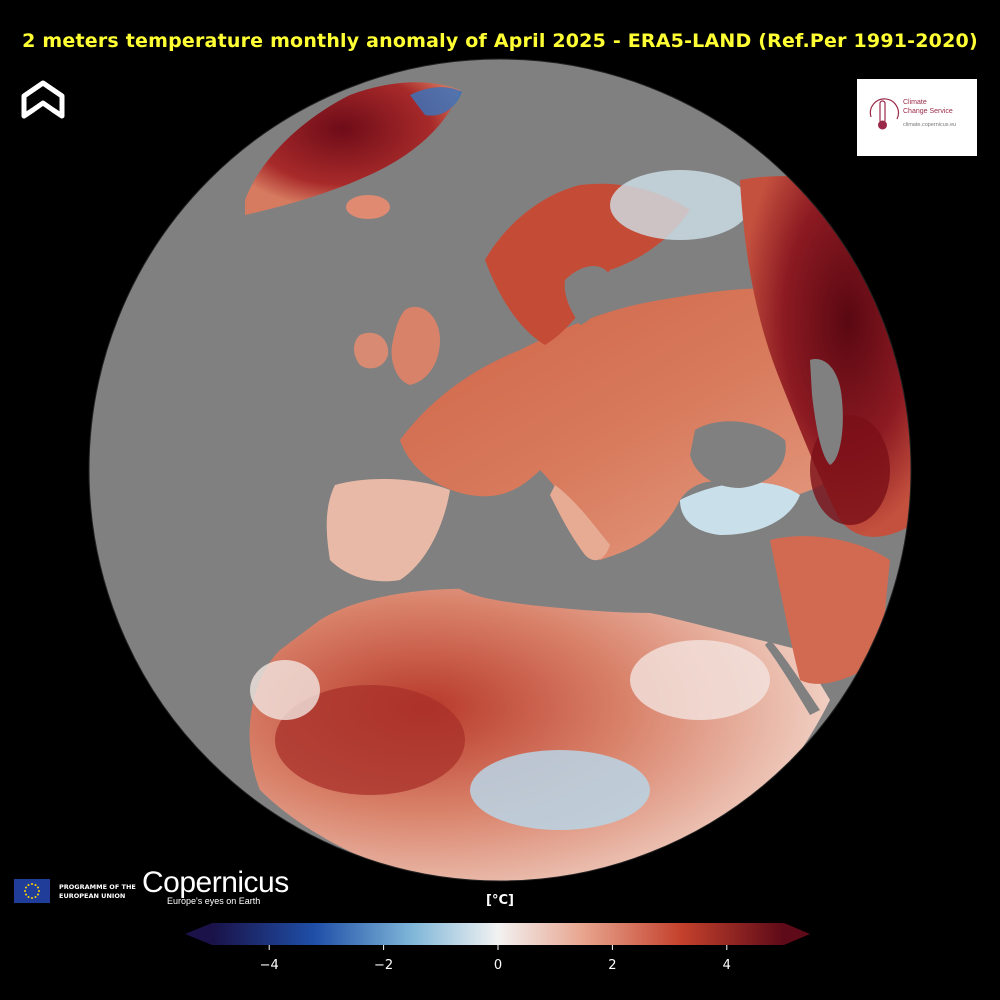 The image size is (1000, 1000). Describe the element at coordinates (930, 125) in the screenshot. I see `c3s-url: climate.copernicus.eu` at that location.